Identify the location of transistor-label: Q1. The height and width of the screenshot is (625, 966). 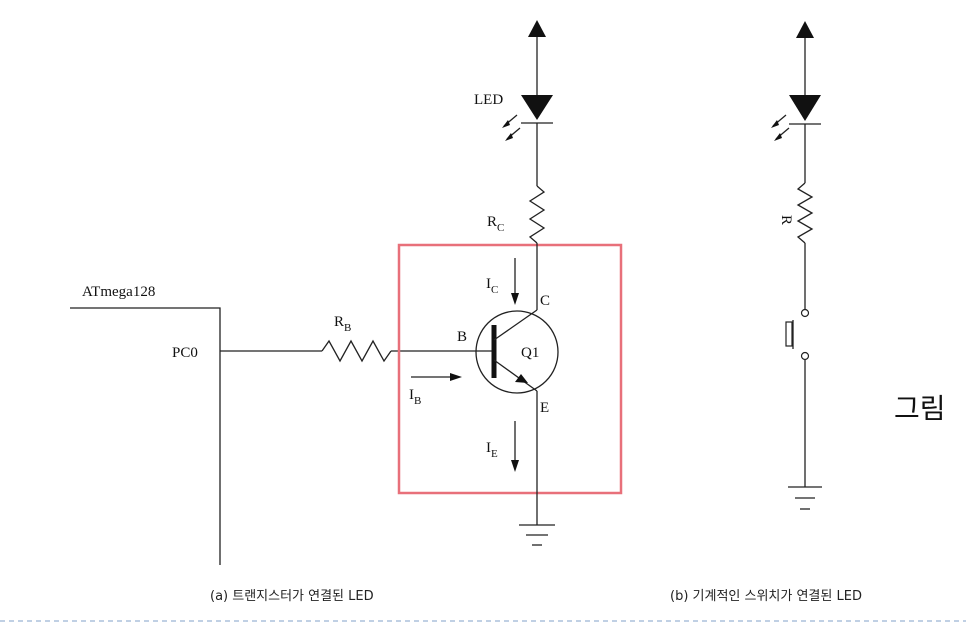
(530, 353).